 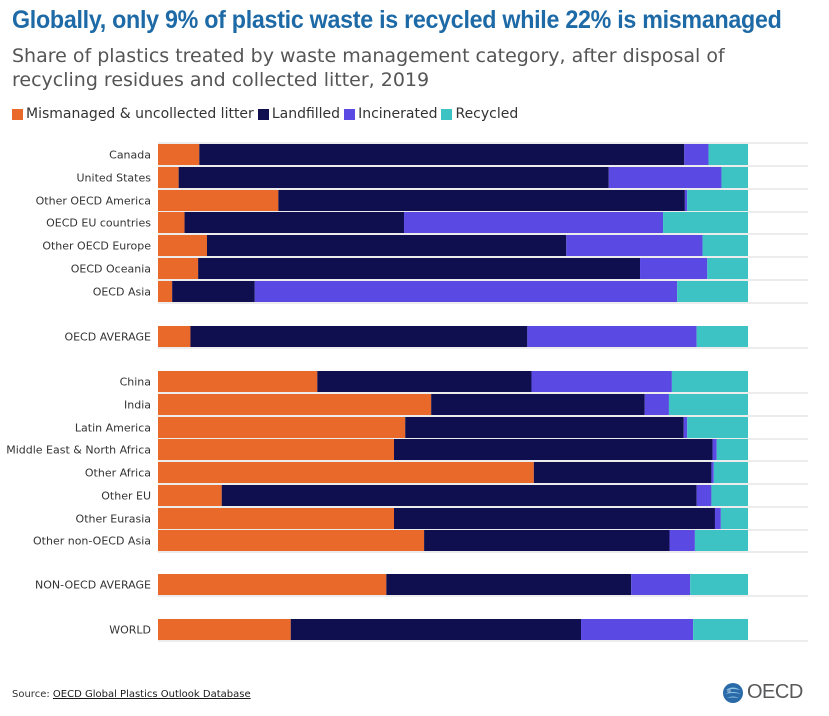 What do you see at coordinates (93, 585) in the screenshot?
I see `category-label: NON-OECD AVERAGE` at bounding box center [93, 585].